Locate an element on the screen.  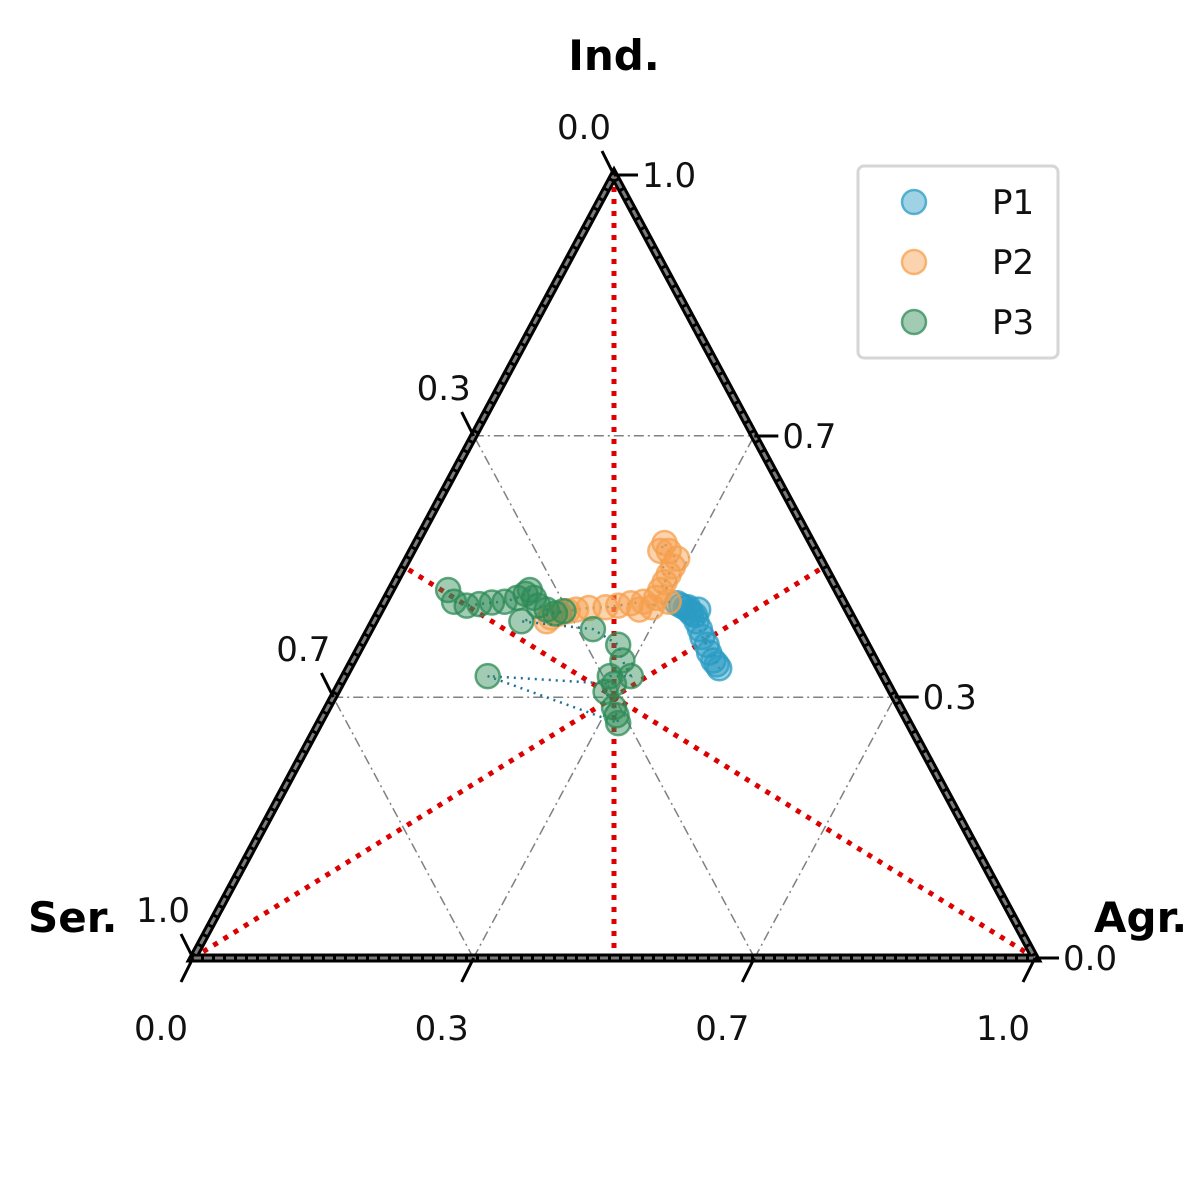
series-p1 is located at coordinates (698, 636).